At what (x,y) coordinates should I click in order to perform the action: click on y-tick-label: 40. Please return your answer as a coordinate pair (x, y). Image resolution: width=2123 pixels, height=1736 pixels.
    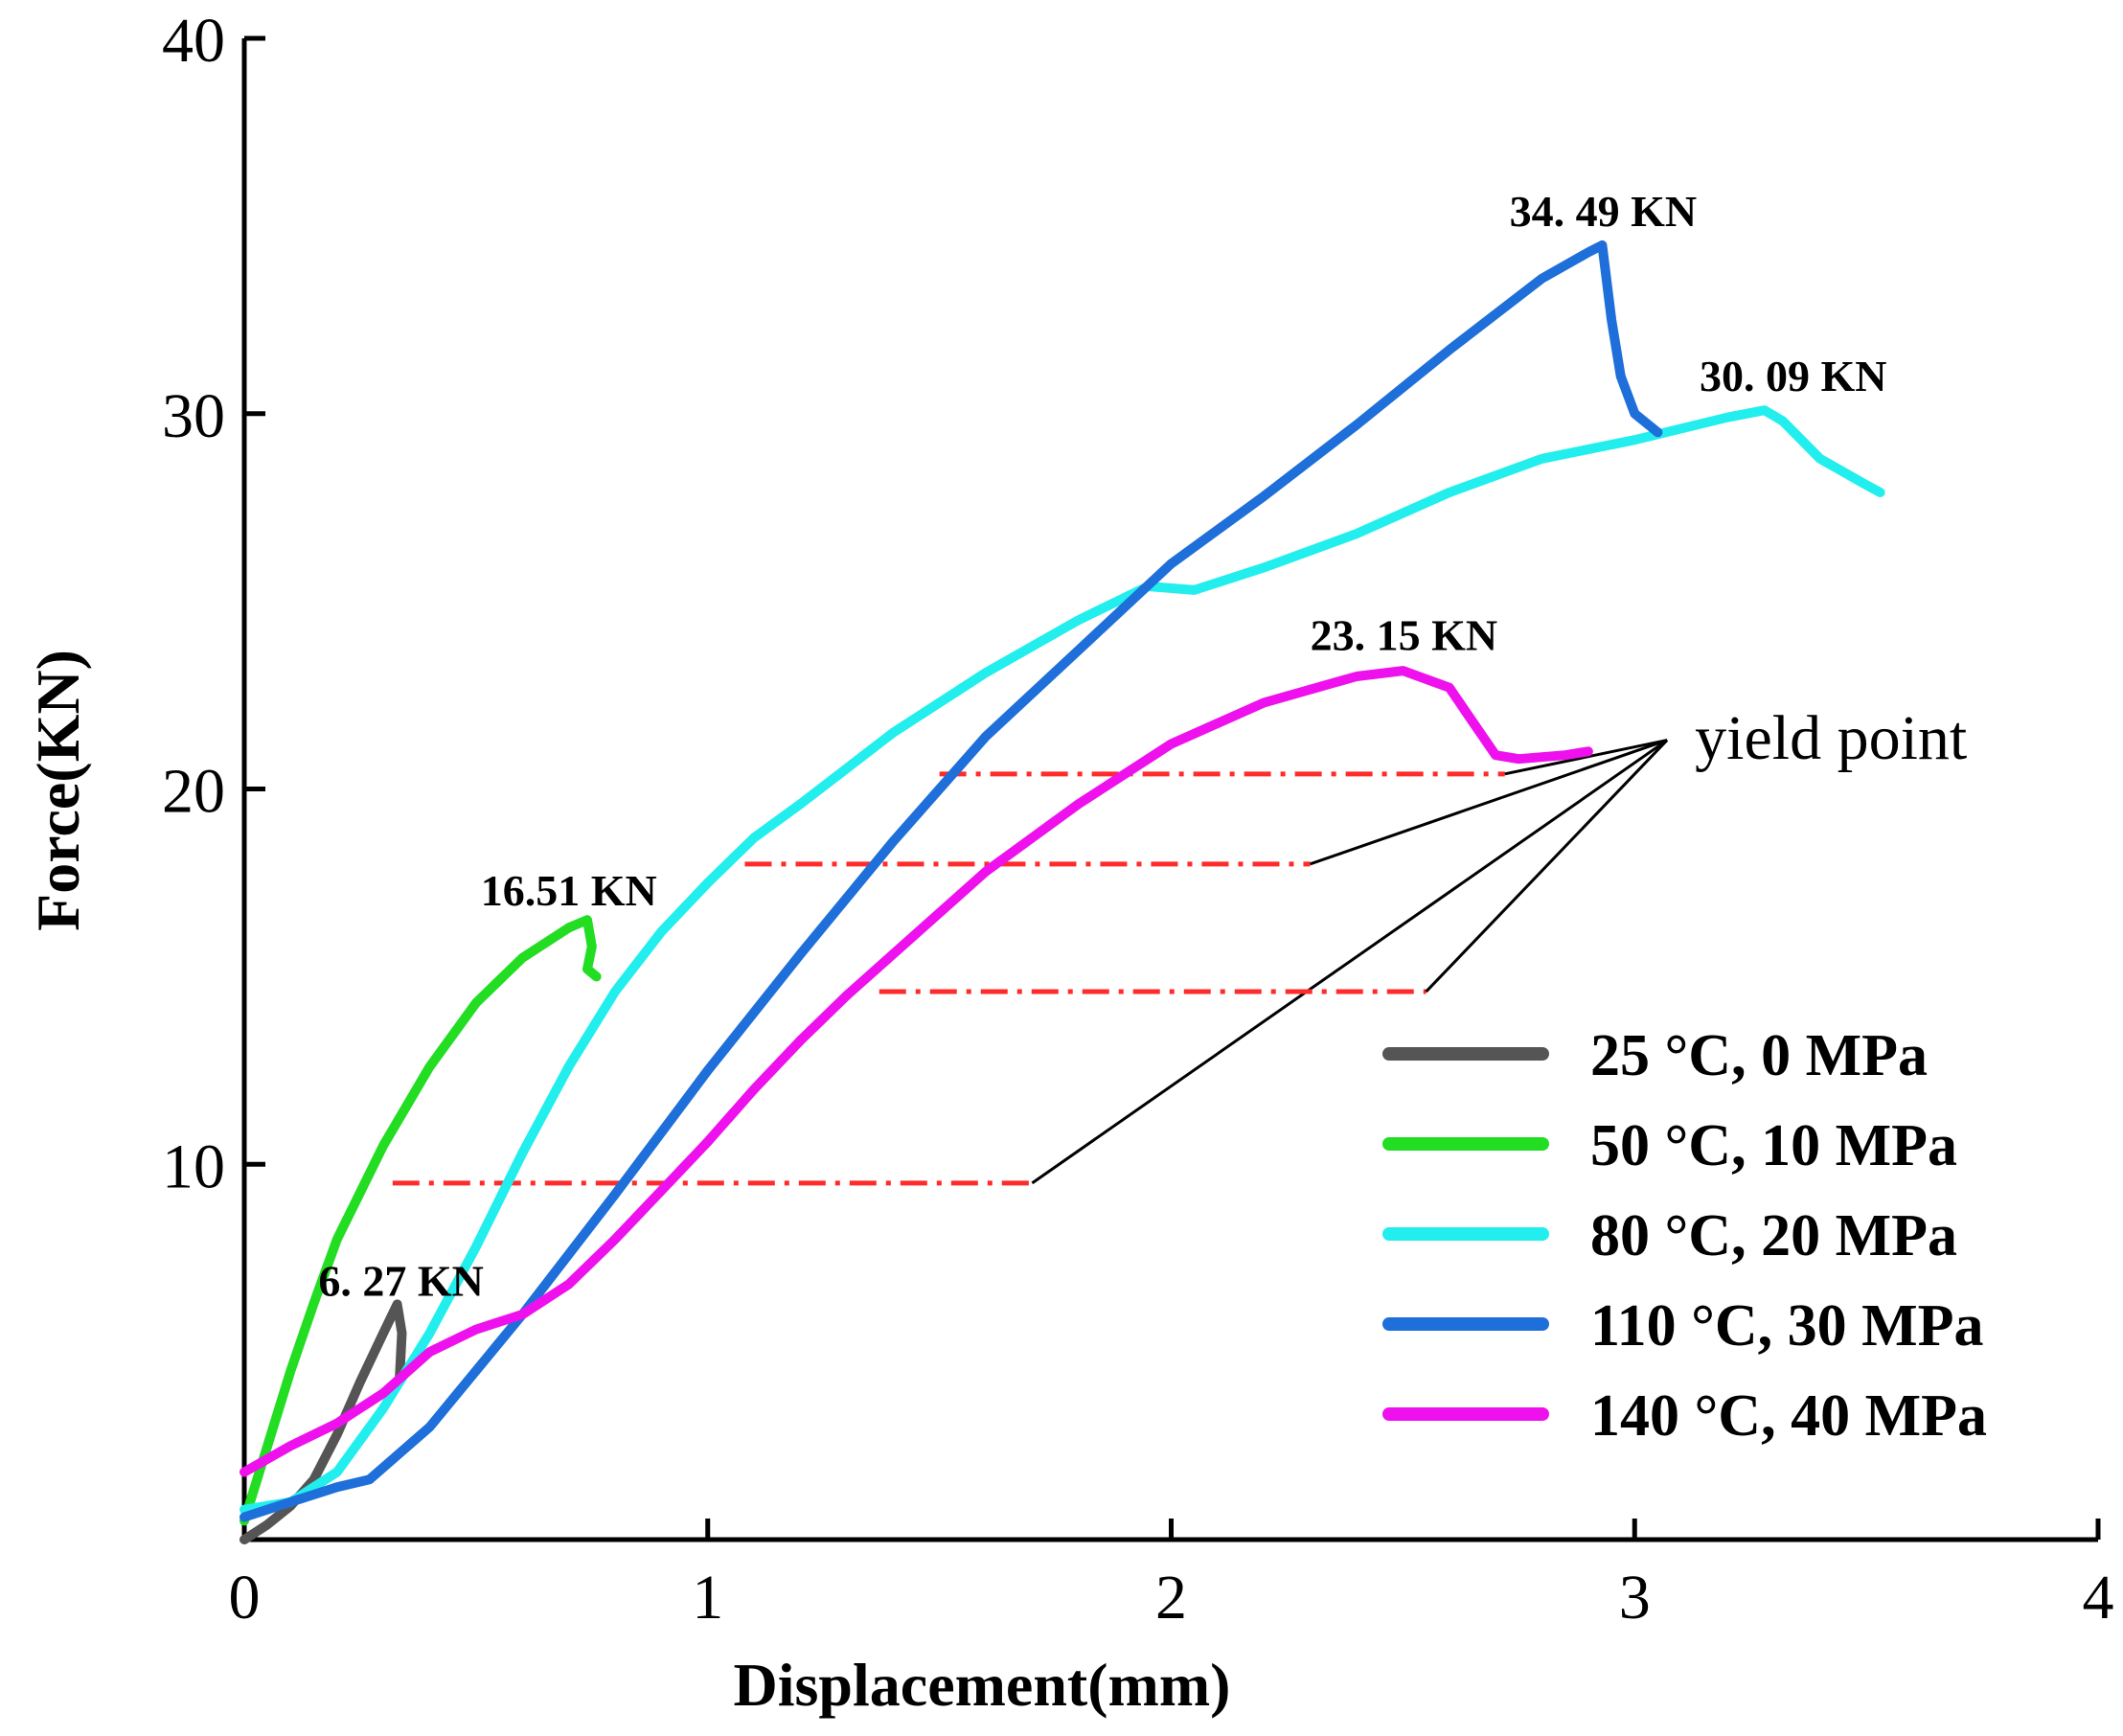
    Looking at the image, I should click on (193, 41).